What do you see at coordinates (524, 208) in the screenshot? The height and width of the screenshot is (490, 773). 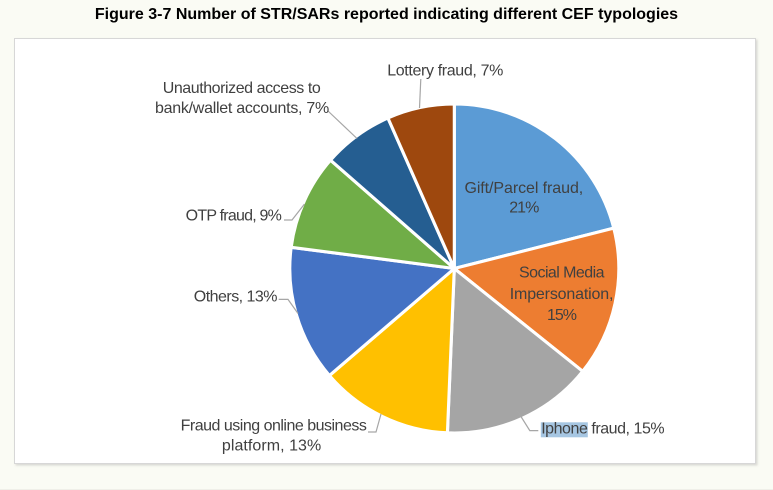 I see `svg-text: 21%` at bounding box center [524, 208].